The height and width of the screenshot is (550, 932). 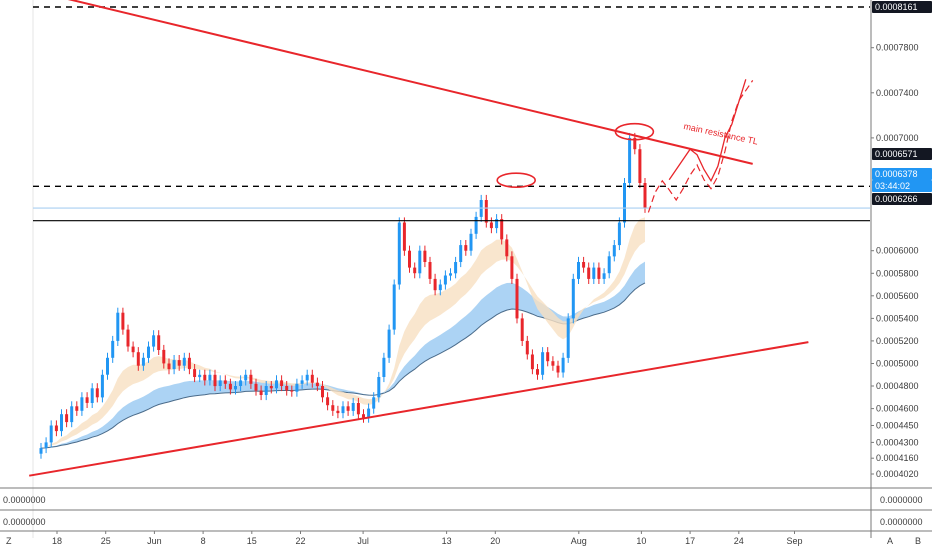 What do you see at coordinates (896, 199) in the screenshot?
I see `support-level-badge-text: 0.0006266` at bounding box center [896, 199].